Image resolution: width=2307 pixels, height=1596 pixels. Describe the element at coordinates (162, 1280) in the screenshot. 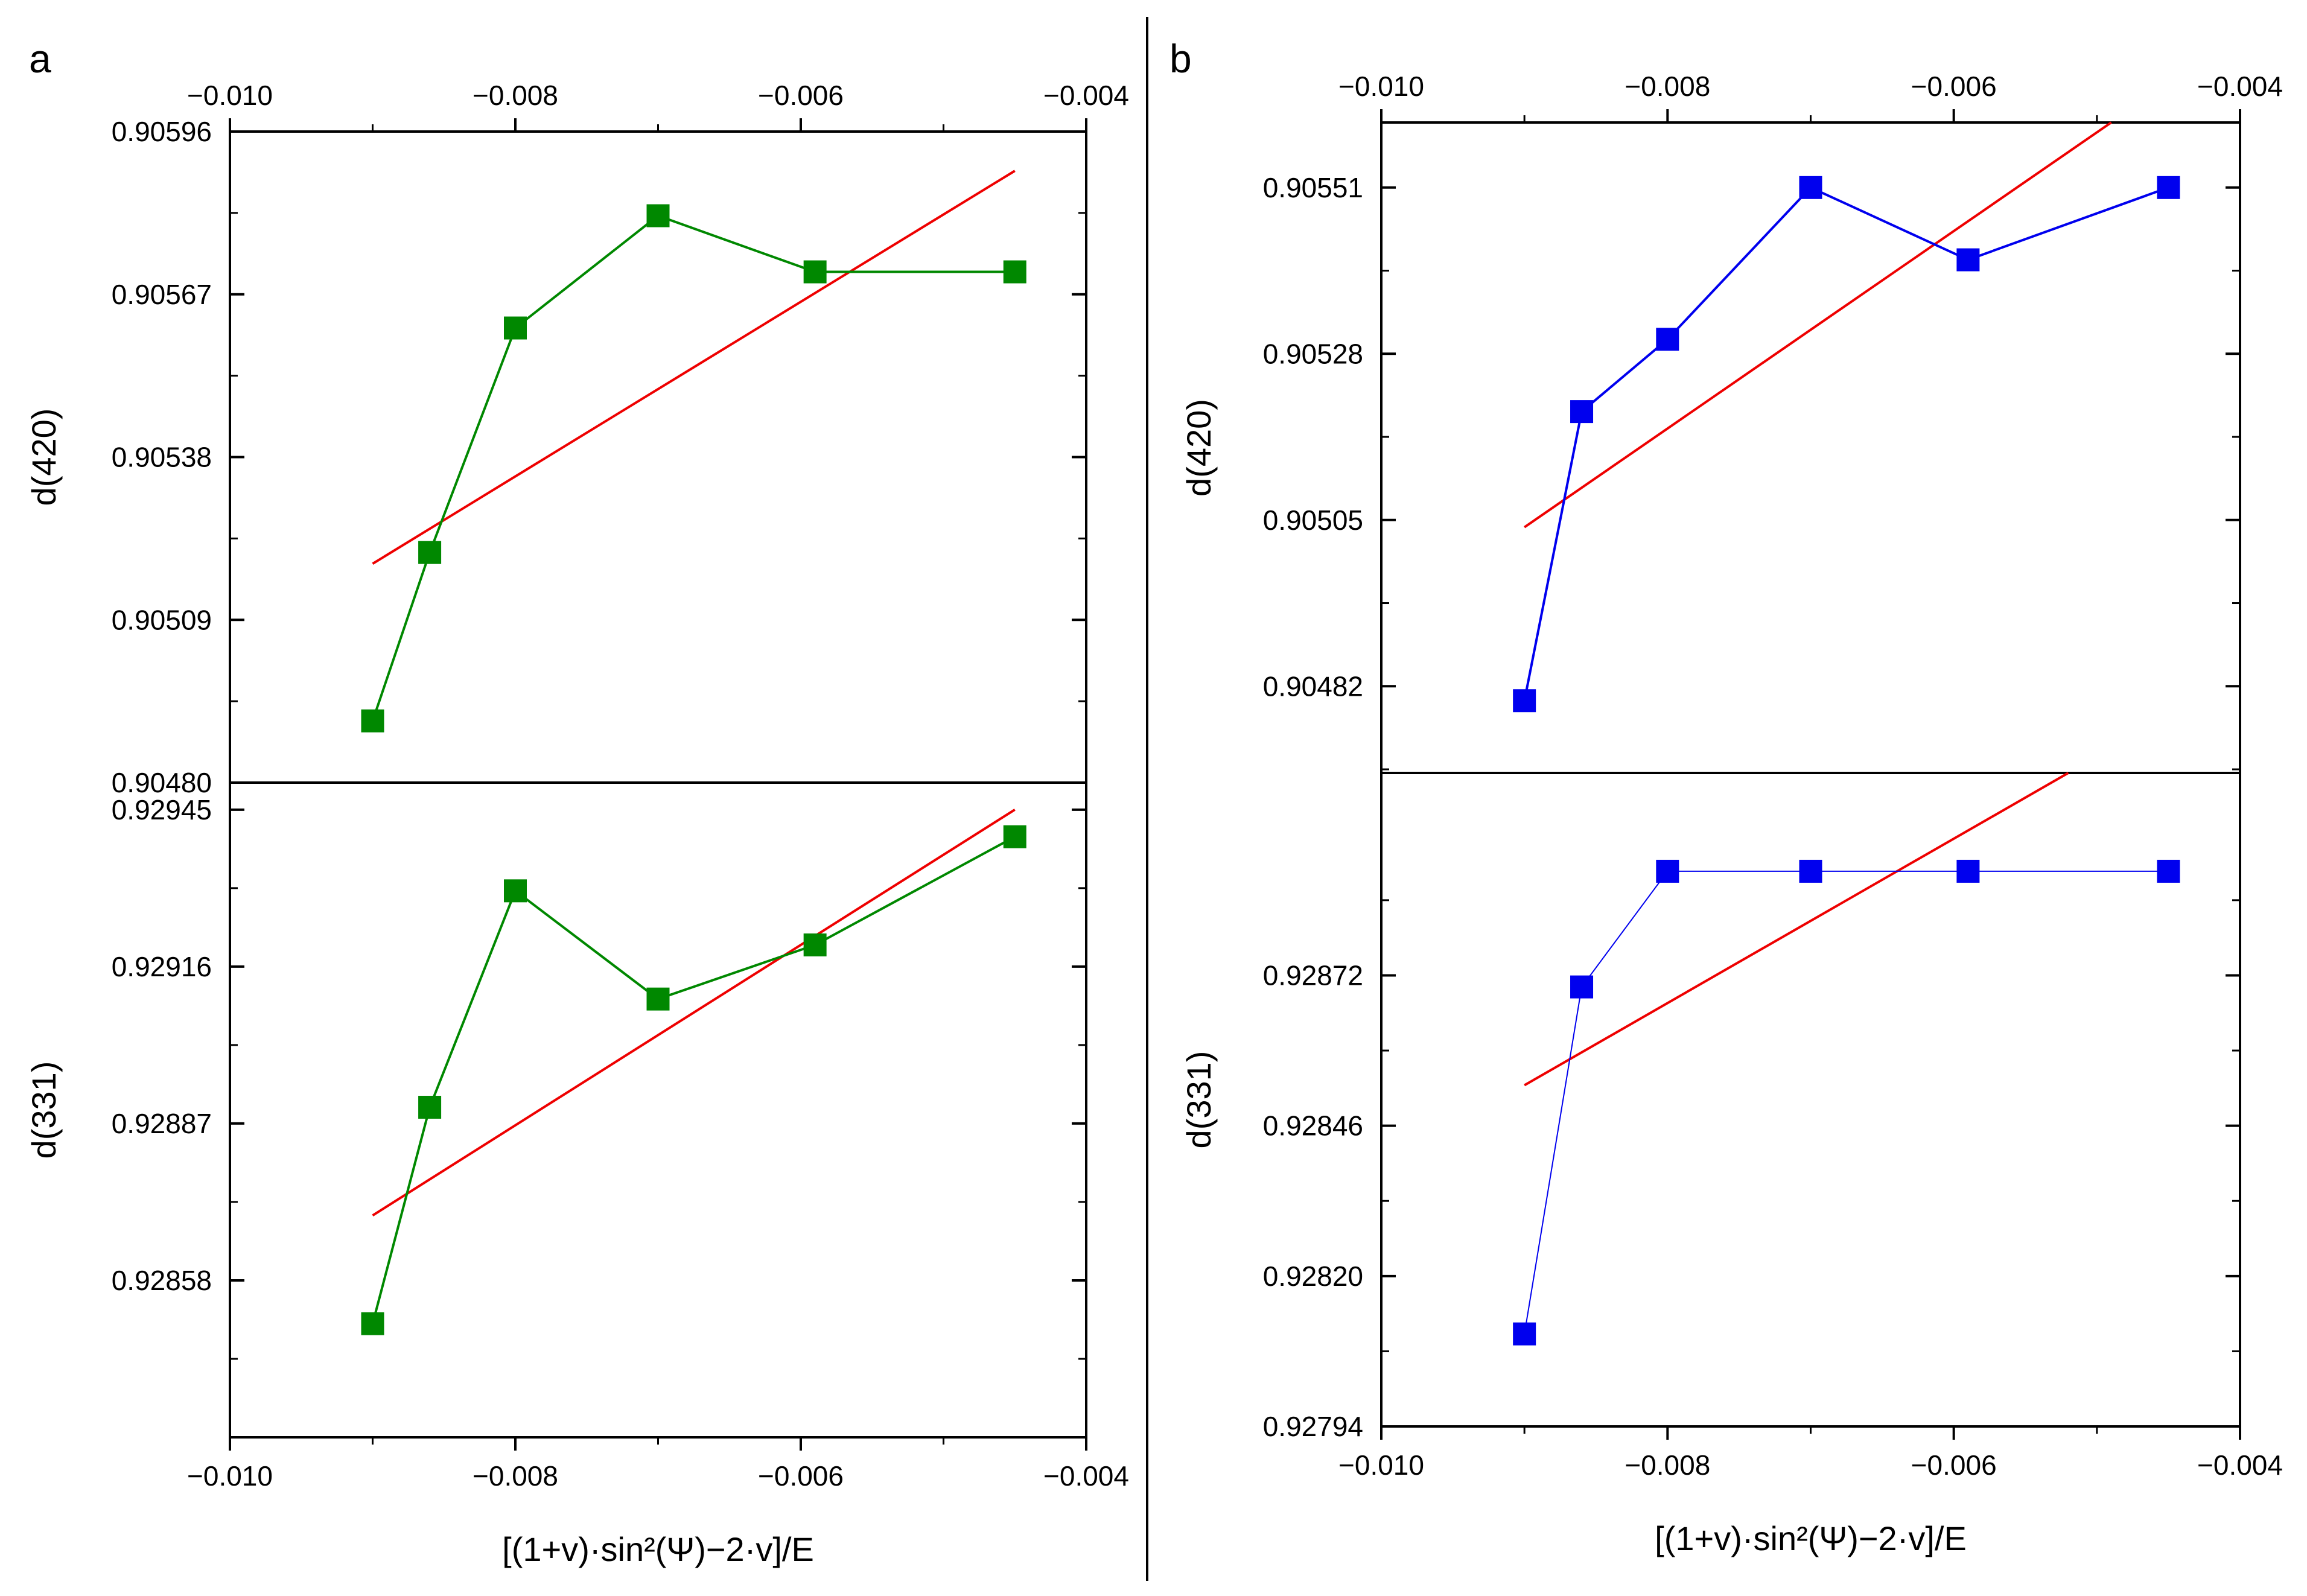

I see `y-tick-label: 0.92858` at that location.